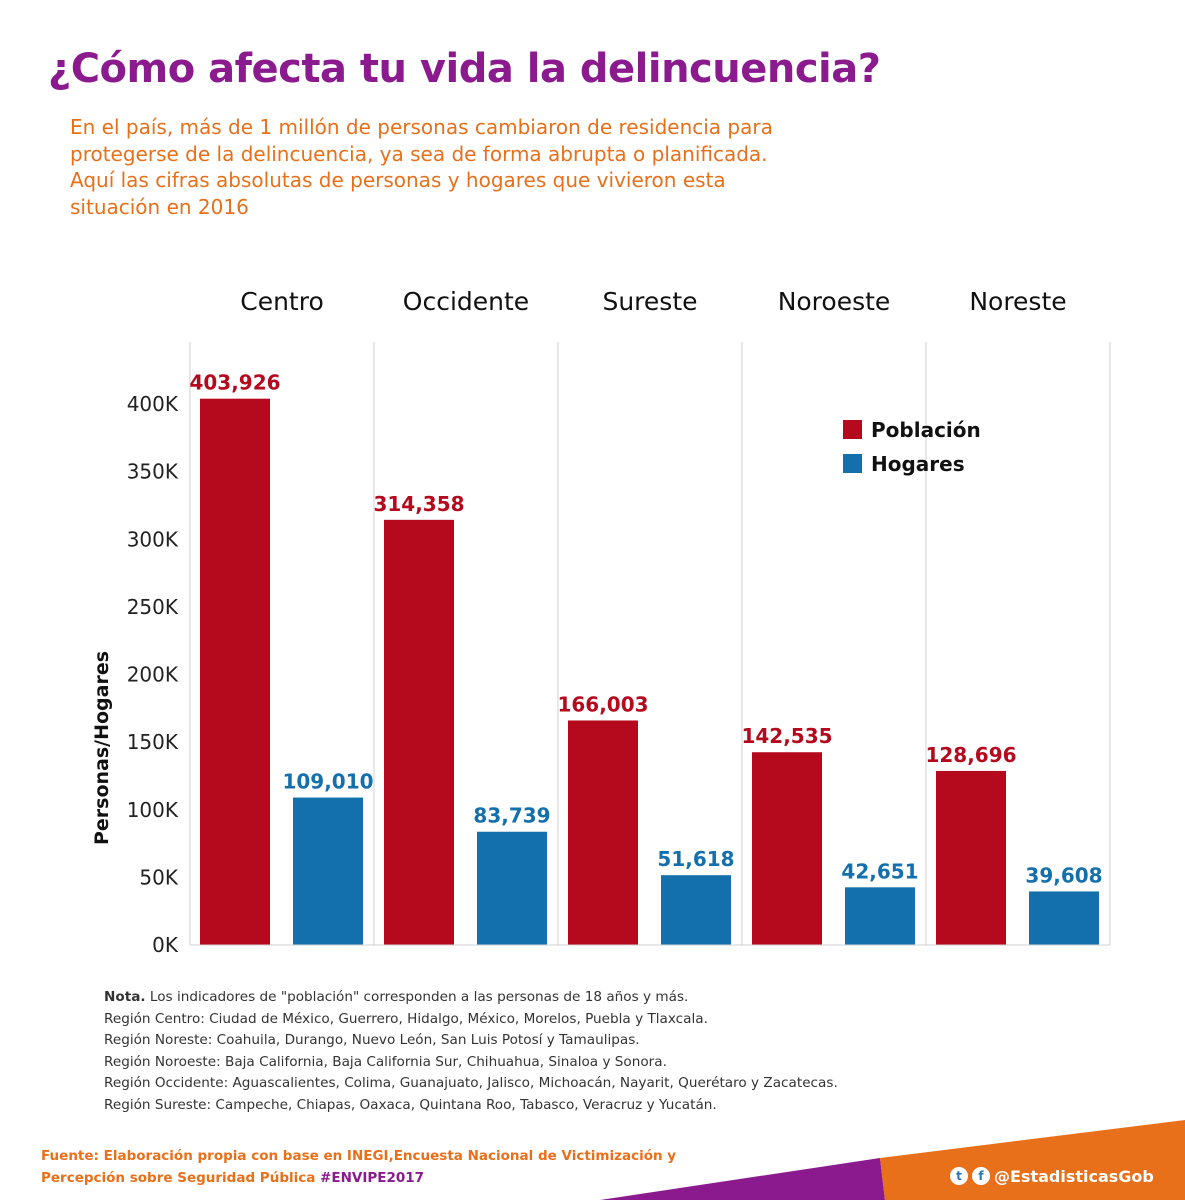 This screenshot has width=1185, height=1200. Describe the element at coordinates (742, 1179) in the screenshot. I see `footer-purple-band` at that location.